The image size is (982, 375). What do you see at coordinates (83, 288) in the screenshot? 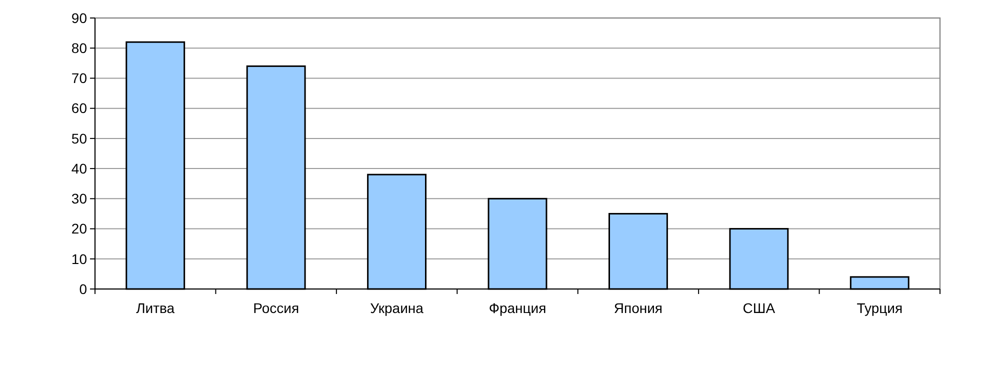
I see `y-tick-label: 0` at bounding box center [83, 288].